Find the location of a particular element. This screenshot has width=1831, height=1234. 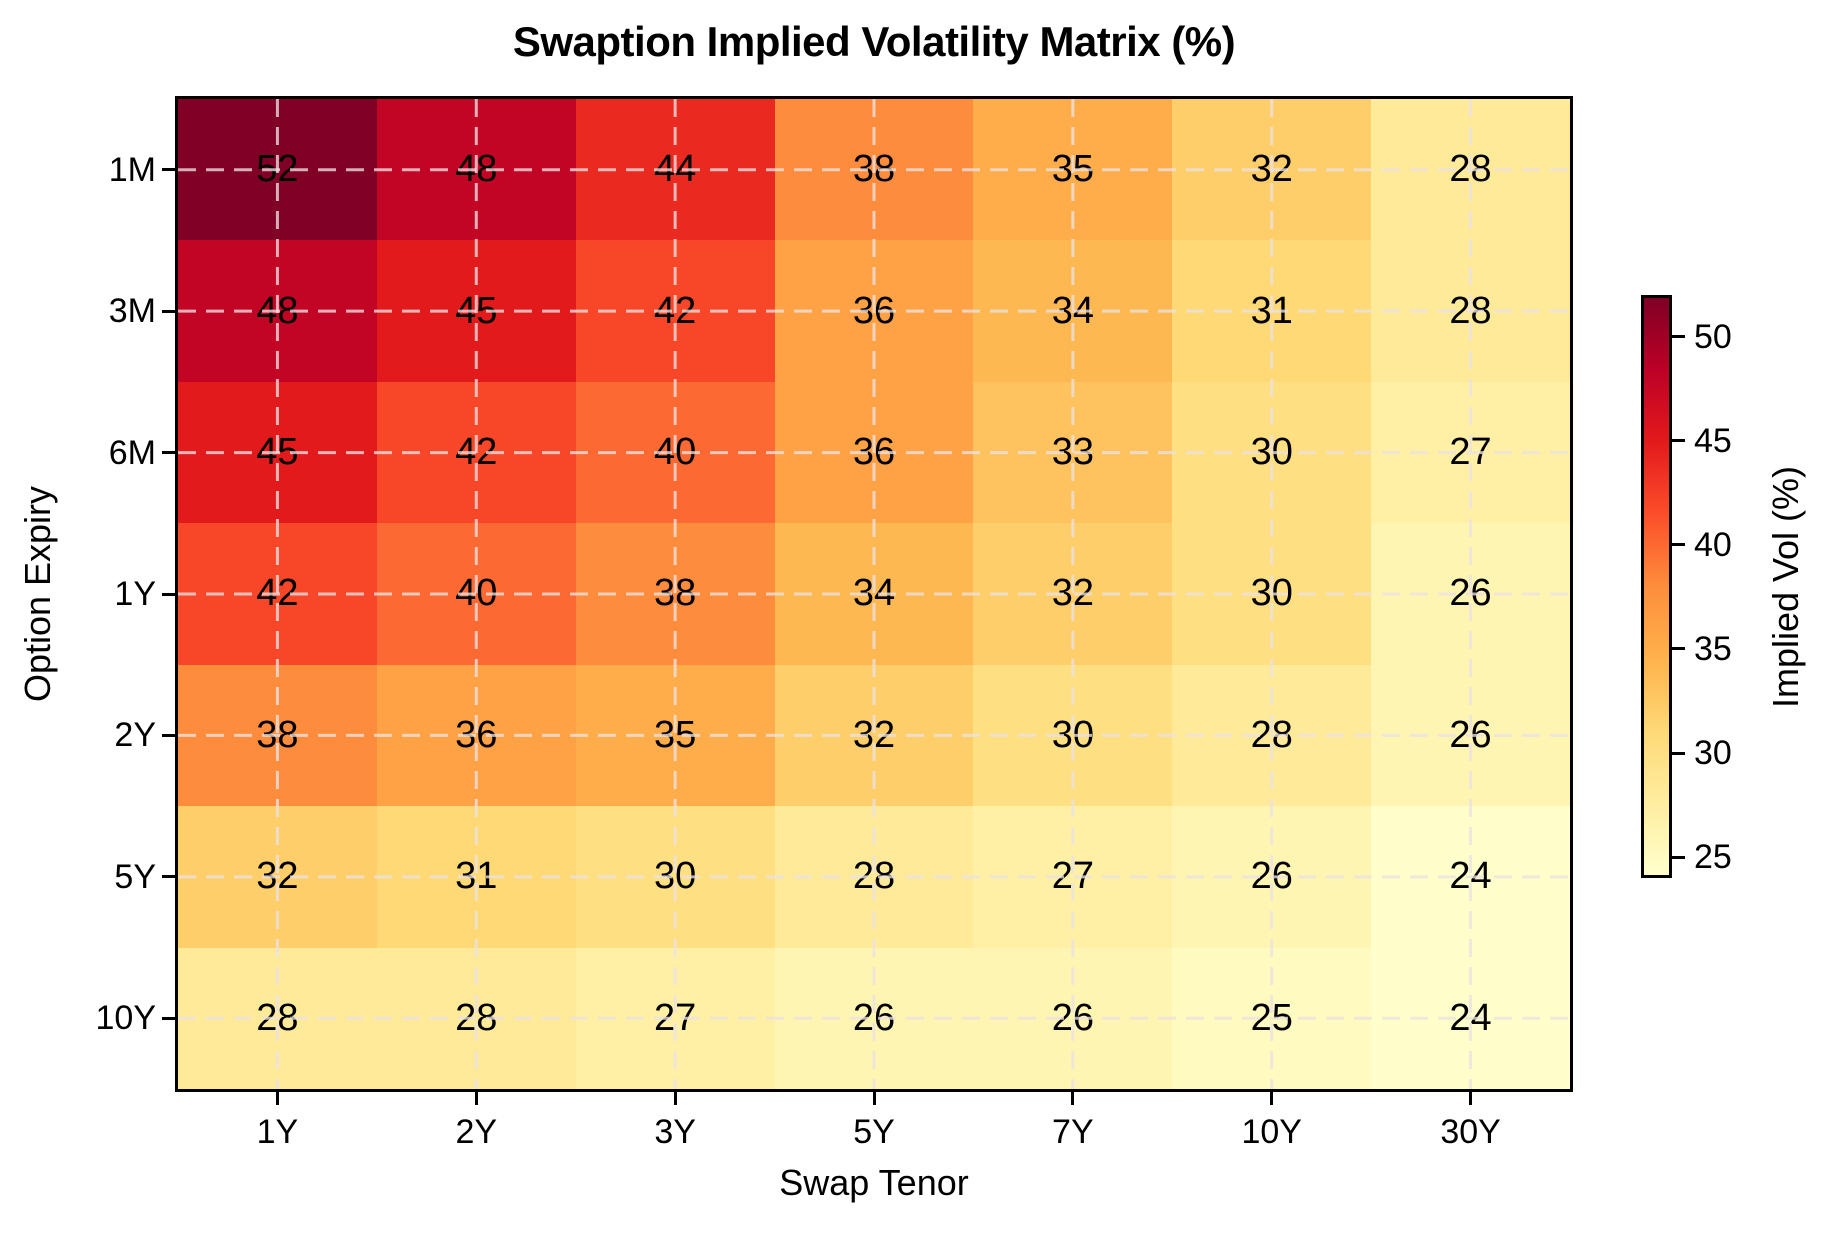

colorbar is located at coordinates (1656, 586).